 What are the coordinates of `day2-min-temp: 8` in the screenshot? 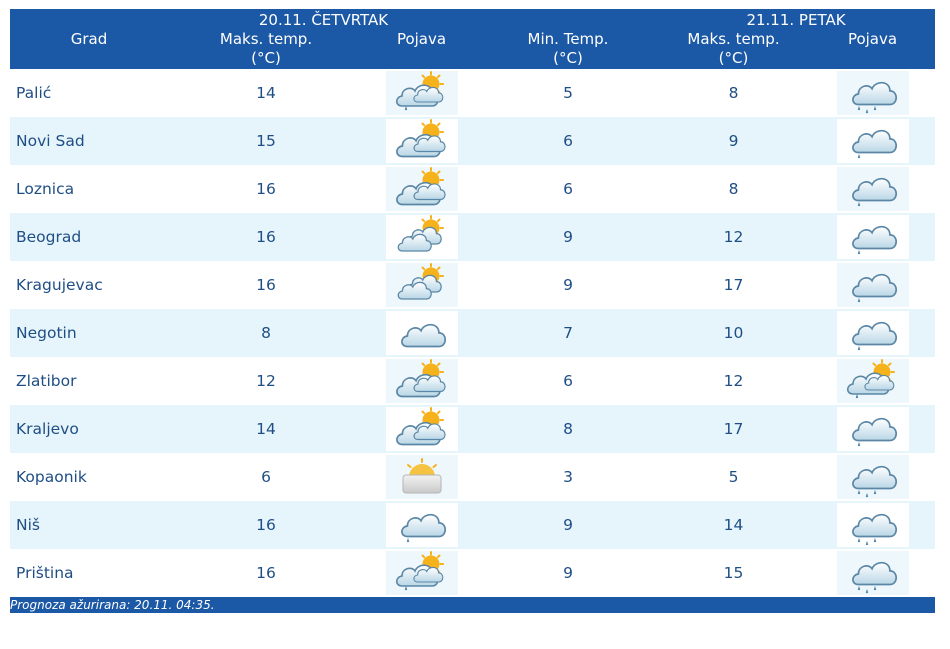 It's located at (568, 429).